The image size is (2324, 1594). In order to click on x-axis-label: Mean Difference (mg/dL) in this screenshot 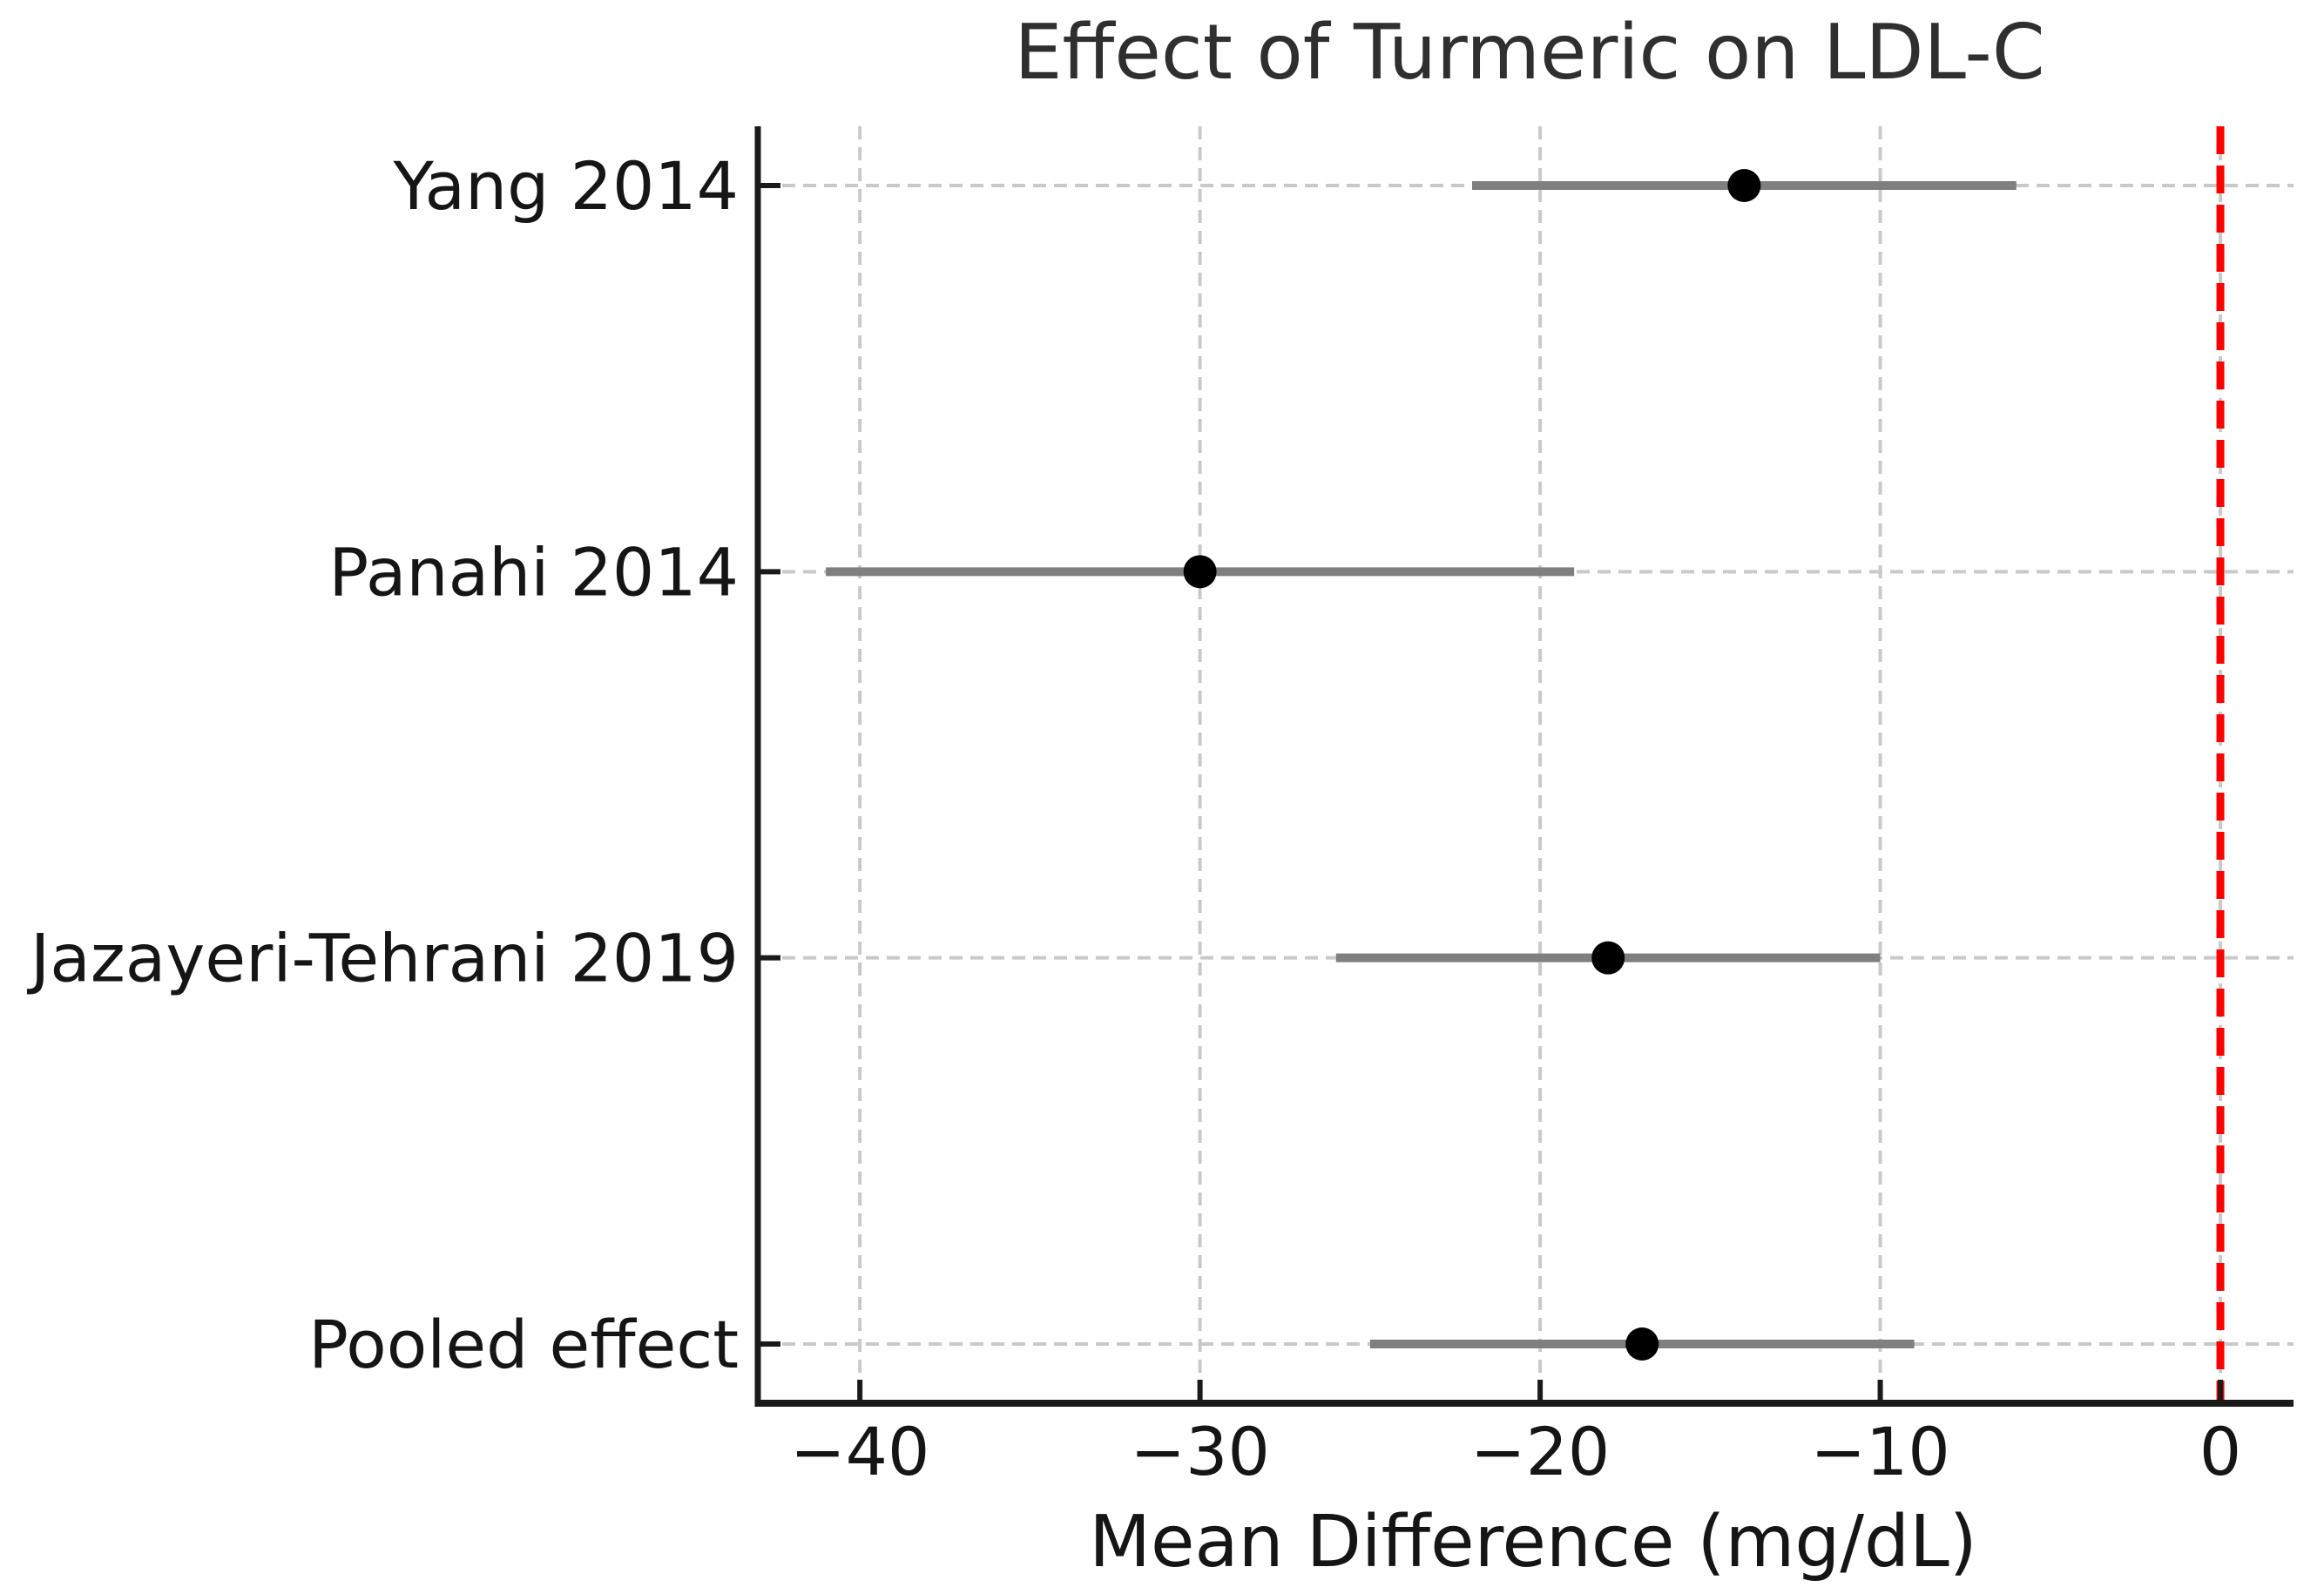, I will do `click(1533, 1542)`.